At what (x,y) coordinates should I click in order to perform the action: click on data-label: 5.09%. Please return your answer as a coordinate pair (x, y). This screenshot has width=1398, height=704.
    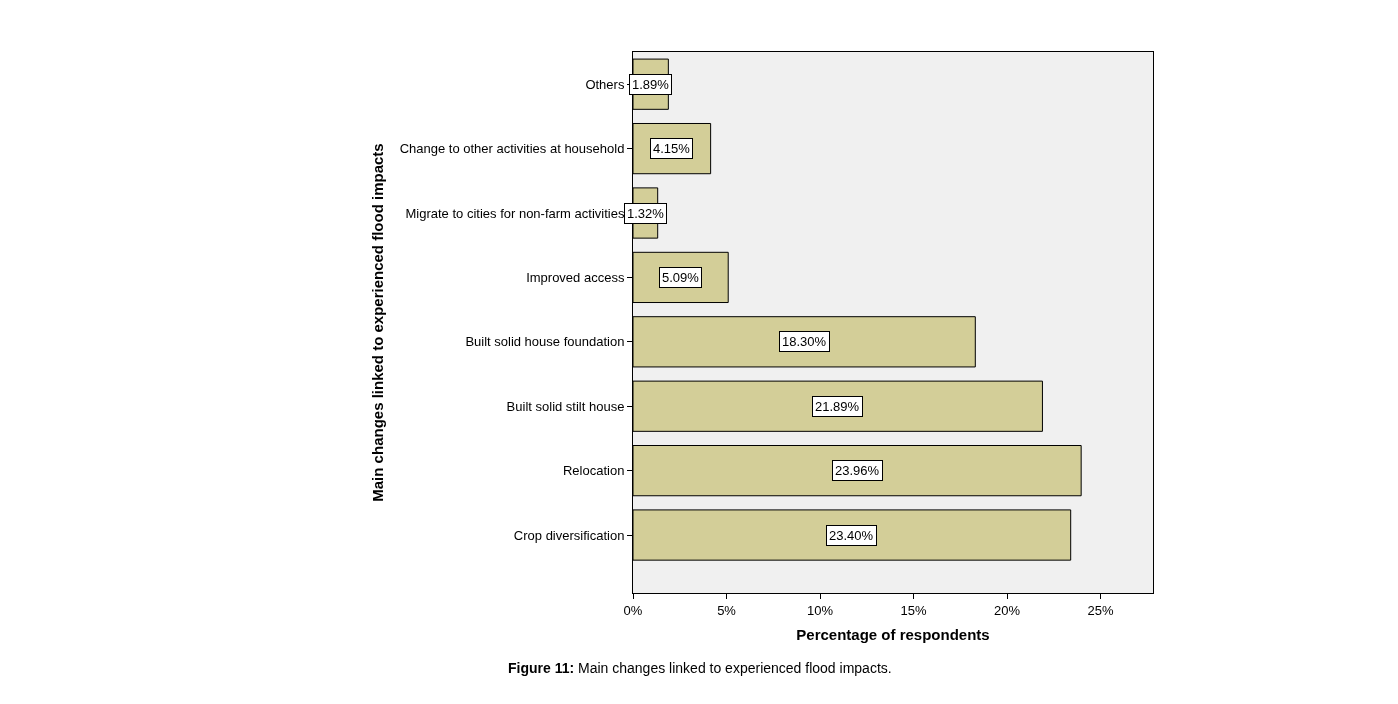
    Looking at the image, I should click on (681, 277).